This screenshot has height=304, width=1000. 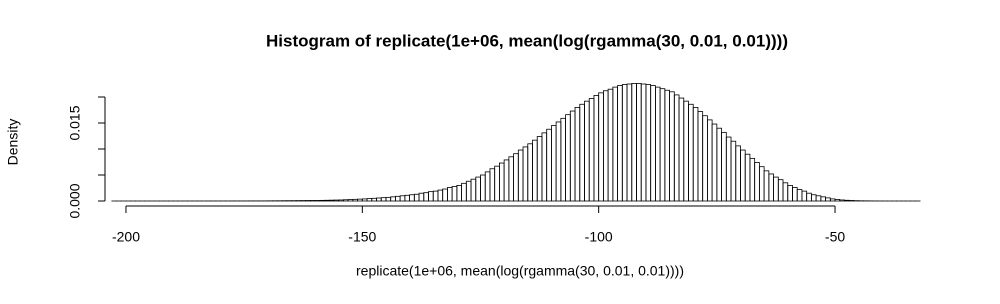 What do you see at coordinates (13, 142) in the screenshot?
I see `y-axis-label: Density` at bounding box center [13, 142].